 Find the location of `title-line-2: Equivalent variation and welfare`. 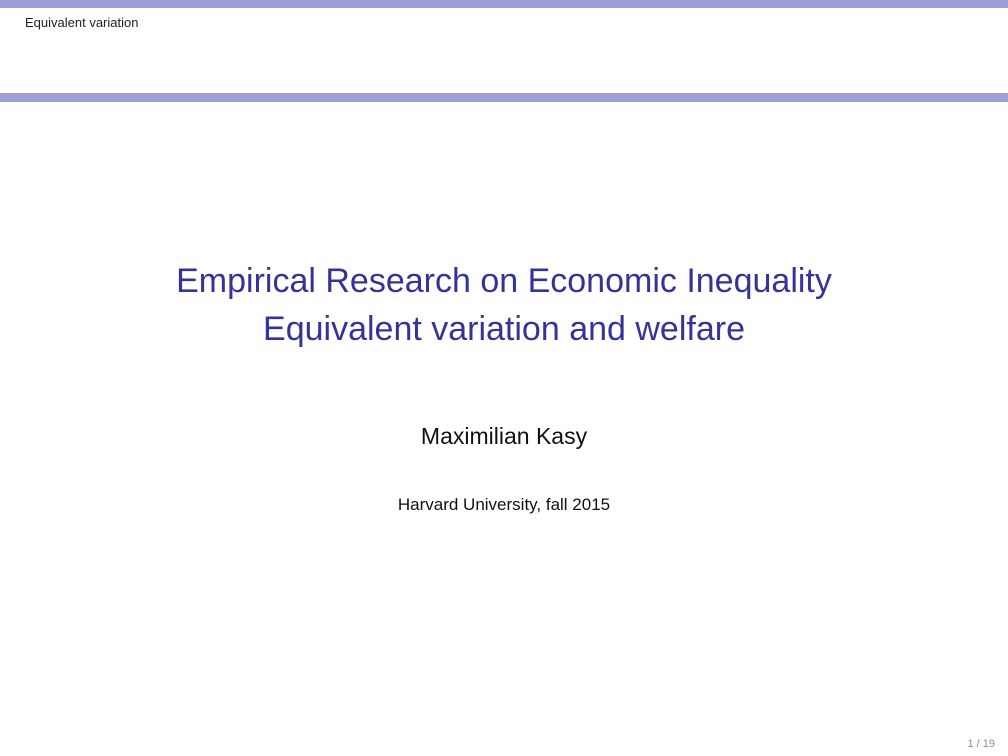

title-line-2: Equivalent variation and welfare is located at coordinates (504, 329).